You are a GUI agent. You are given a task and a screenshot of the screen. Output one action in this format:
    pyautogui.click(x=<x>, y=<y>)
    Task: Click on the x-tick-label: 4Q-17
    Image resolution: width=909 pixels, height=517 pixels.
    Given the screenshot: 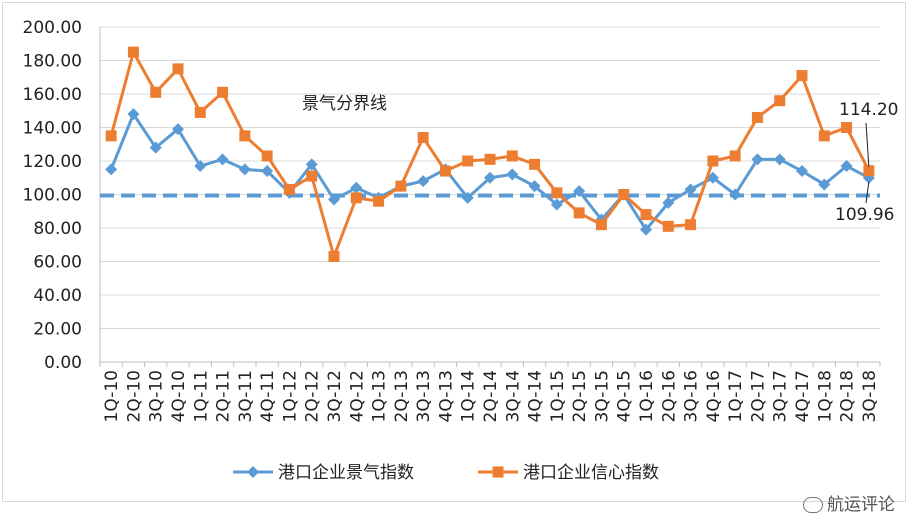 What is the action you would take?
    pyautogui.click(x=803, y=396)
    